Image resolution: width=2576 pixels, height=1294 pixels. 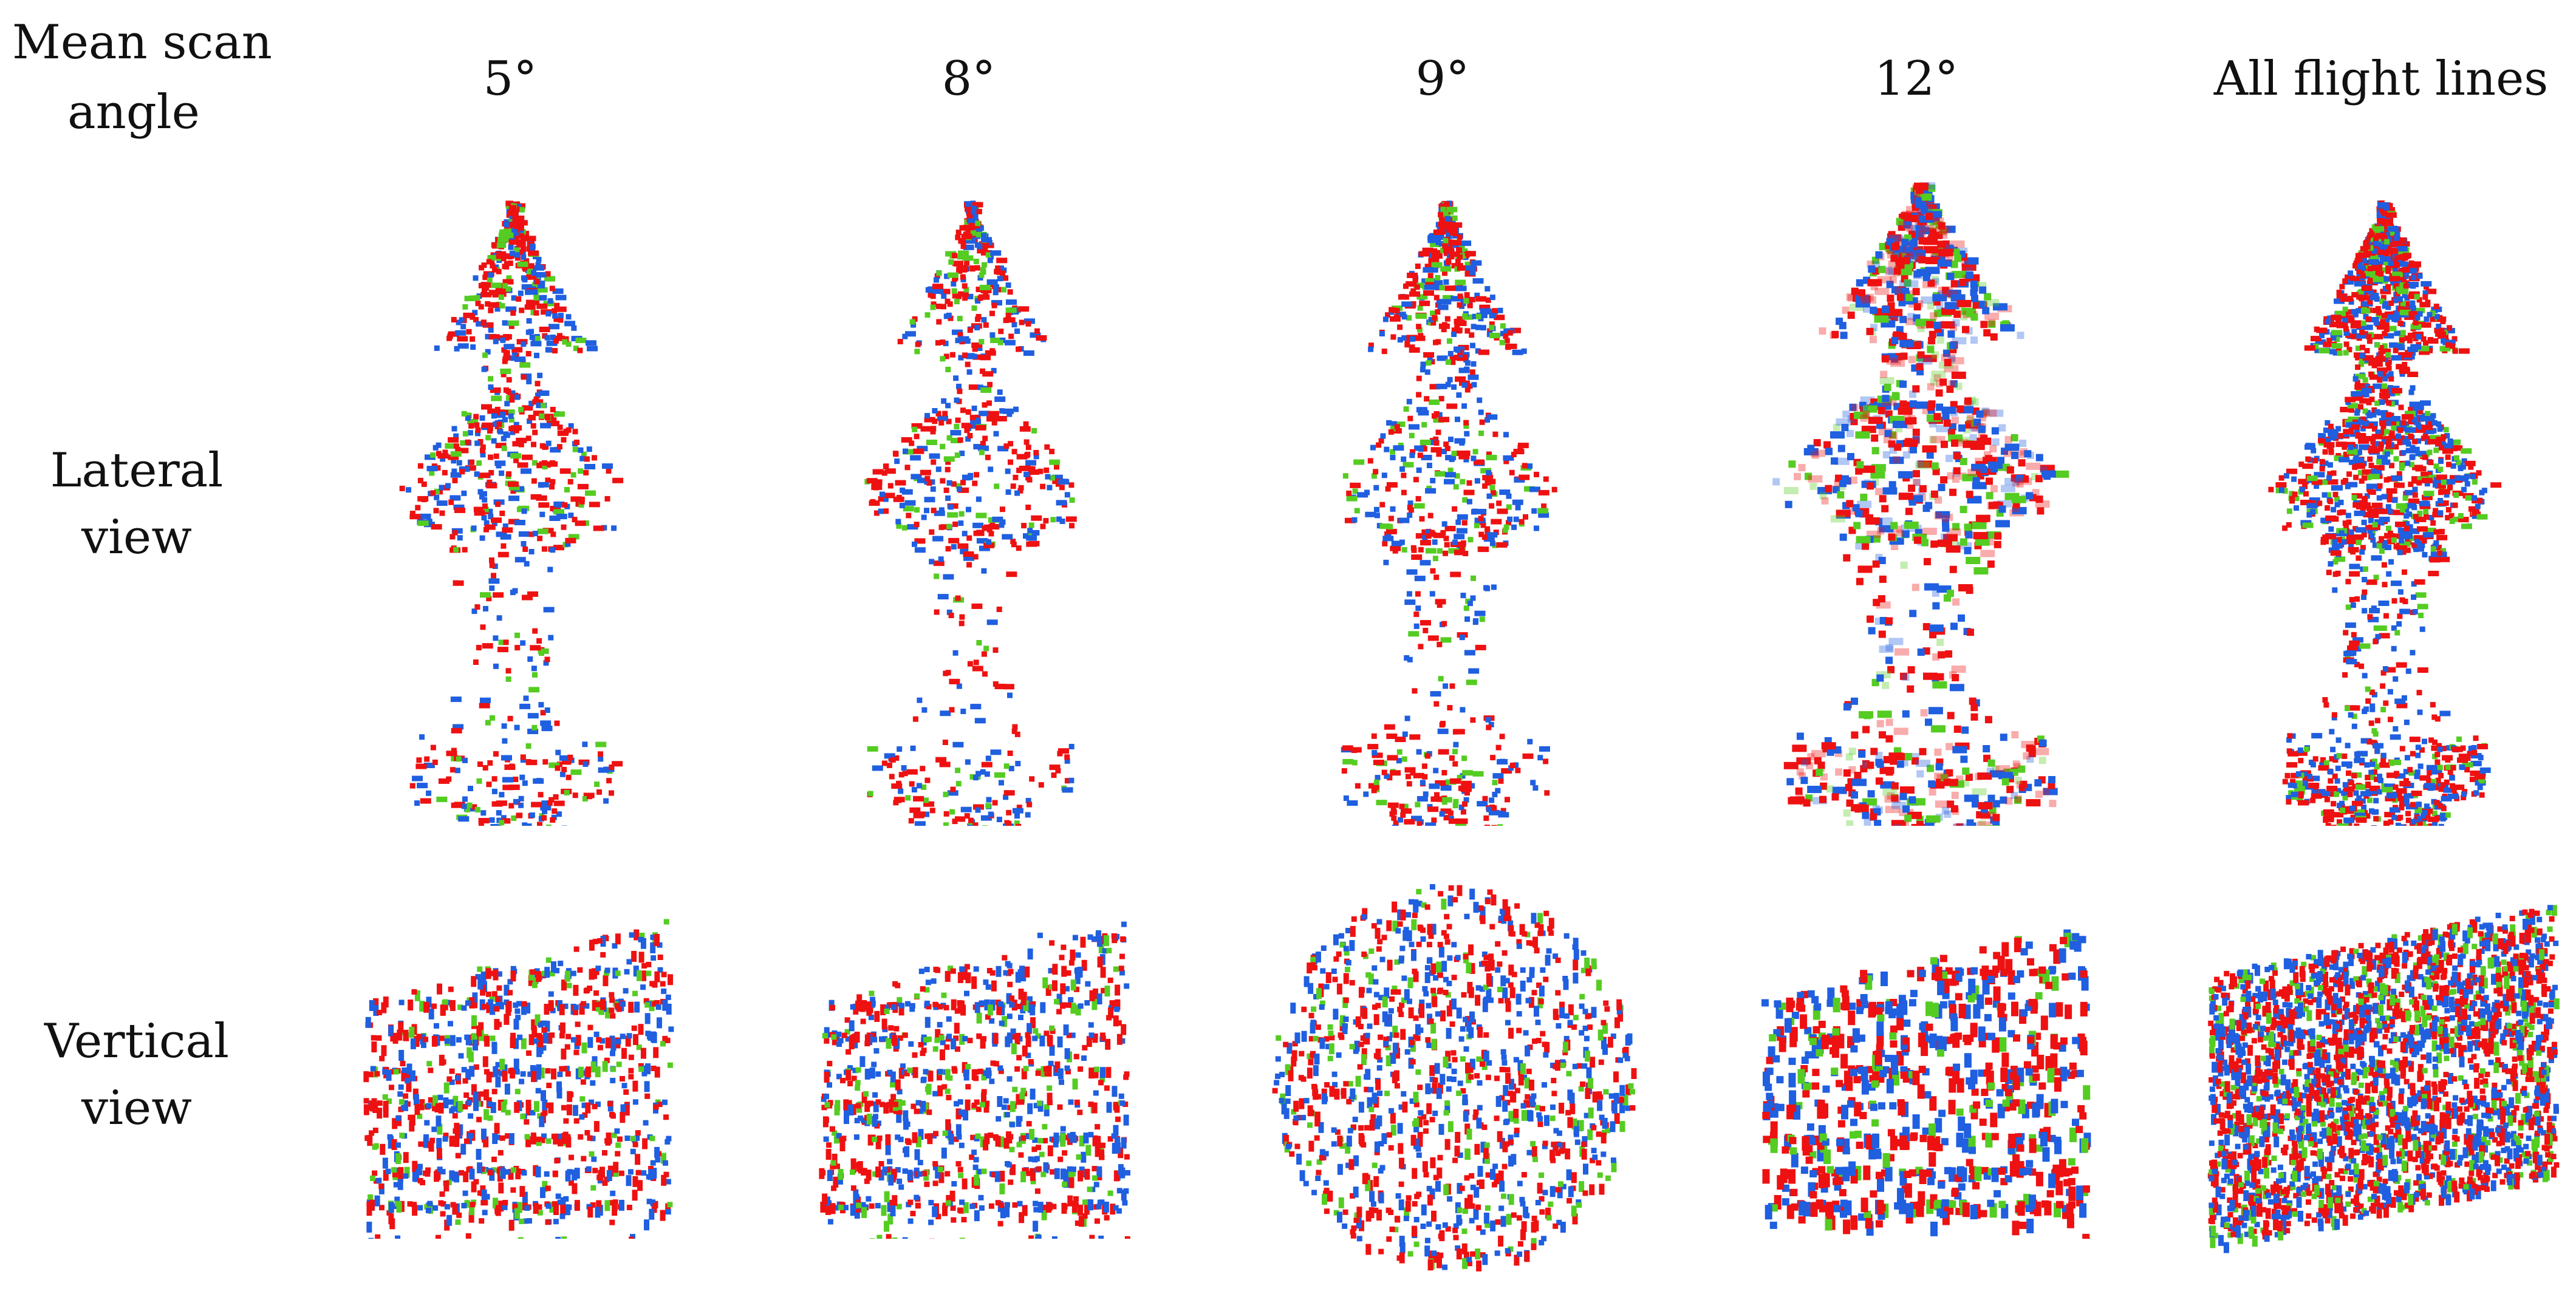 What do you see at coordinates (516, 1069) in the screenshot?
I see `vertical-view-5deg-point-cloud` at bounding box center [516, 1069].